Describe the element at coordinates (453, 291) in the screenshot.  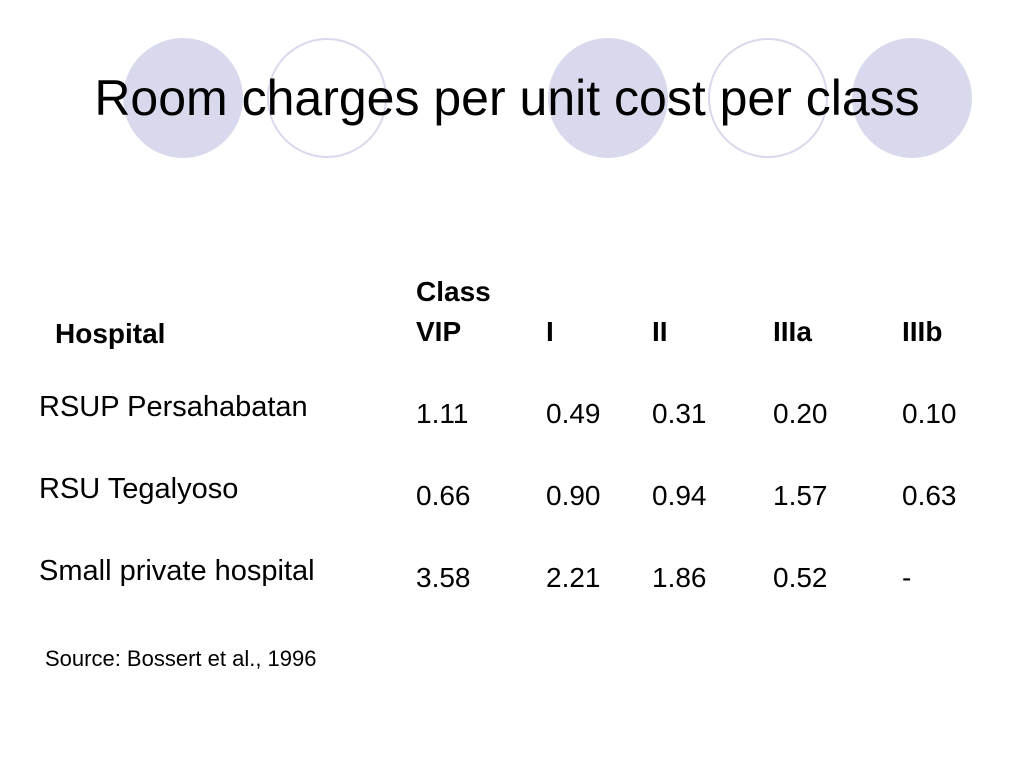
I see `class-group-label: Class` at that location.